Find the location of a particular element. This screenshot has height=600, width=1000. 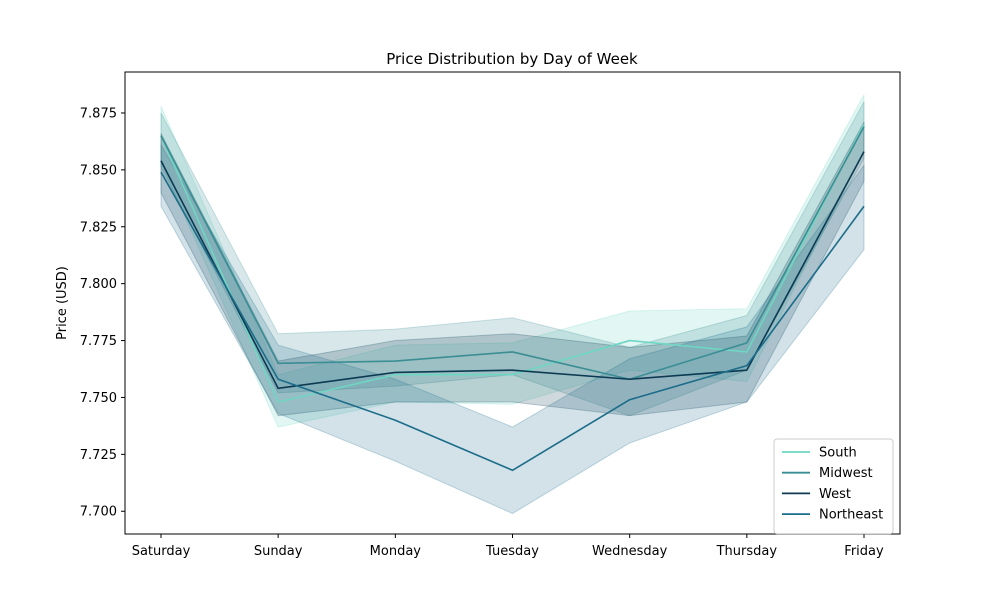

y-tick-label: 7.700 is located at coordinates (98, 512).